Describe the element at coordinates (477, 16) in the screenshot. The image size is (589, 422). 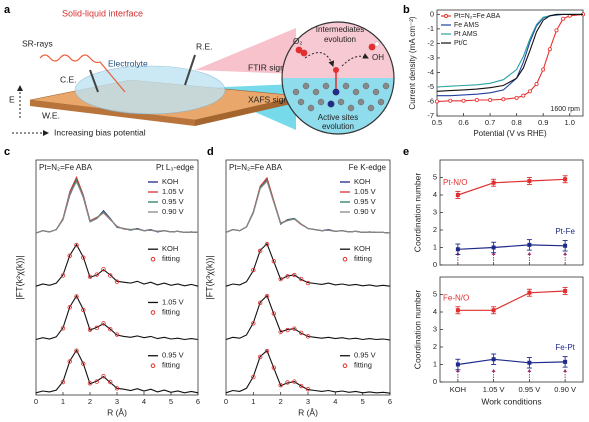
I see `legend-label: Pt=N₂=Fe ABA` at that location.